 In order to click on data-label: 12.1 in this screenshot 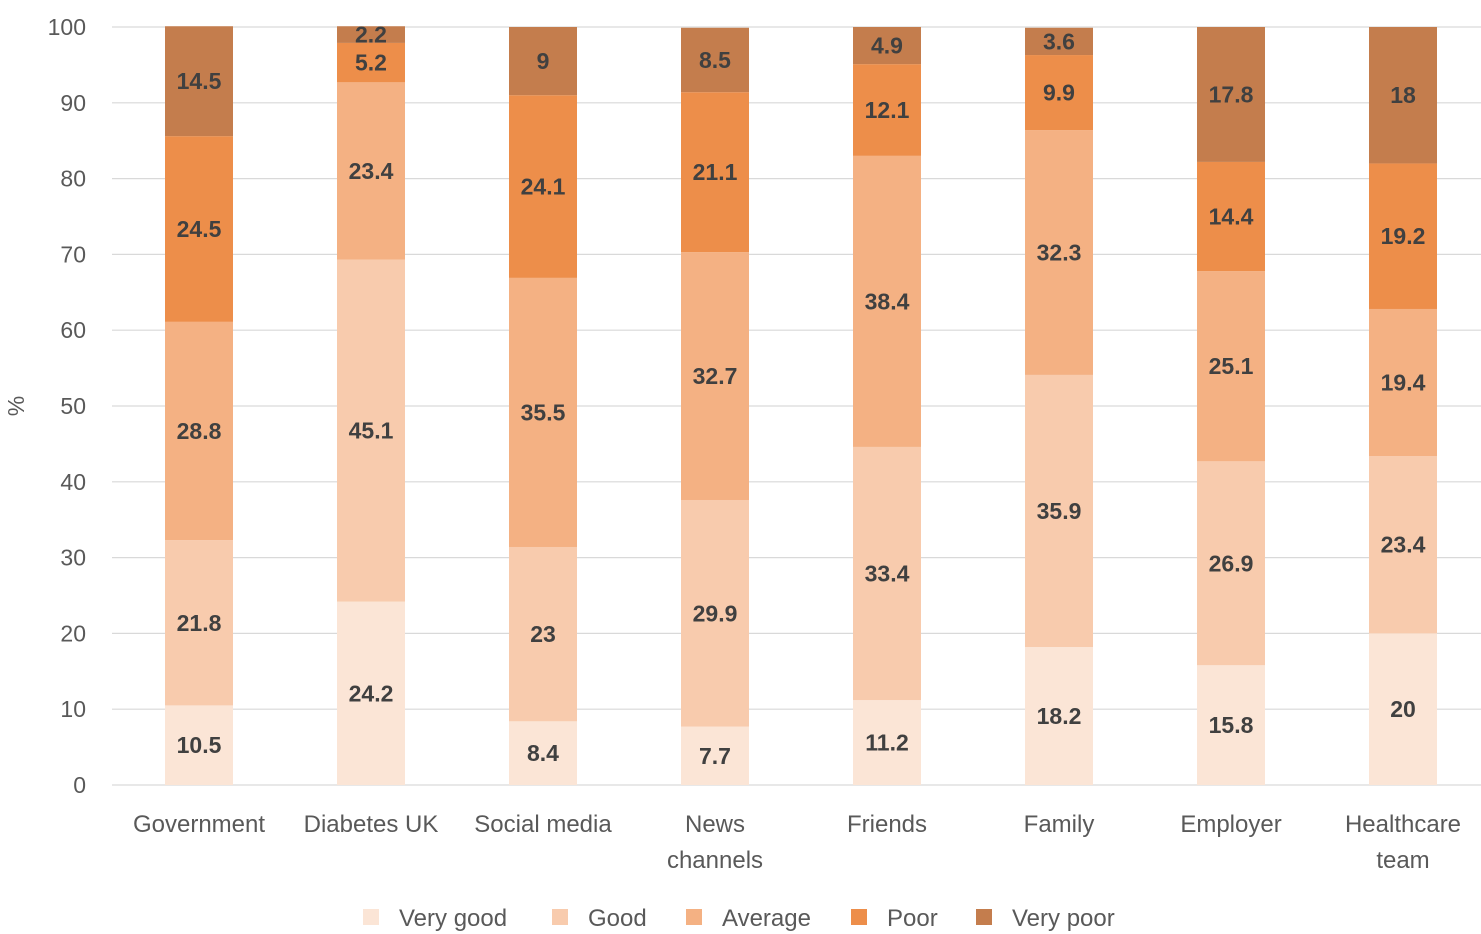, I will do `click(887, 110)`.